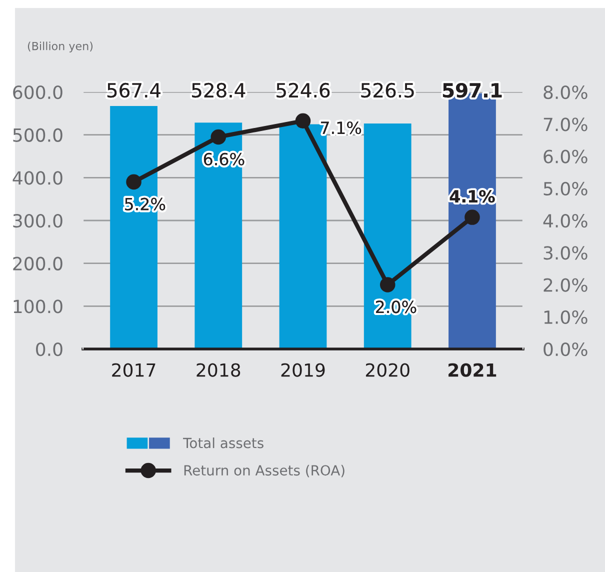 This screenshot has width=605, height=572. Describe the element at coordinates (219, 90) in the screenshot. I see `data-label: 528.4` at that location.